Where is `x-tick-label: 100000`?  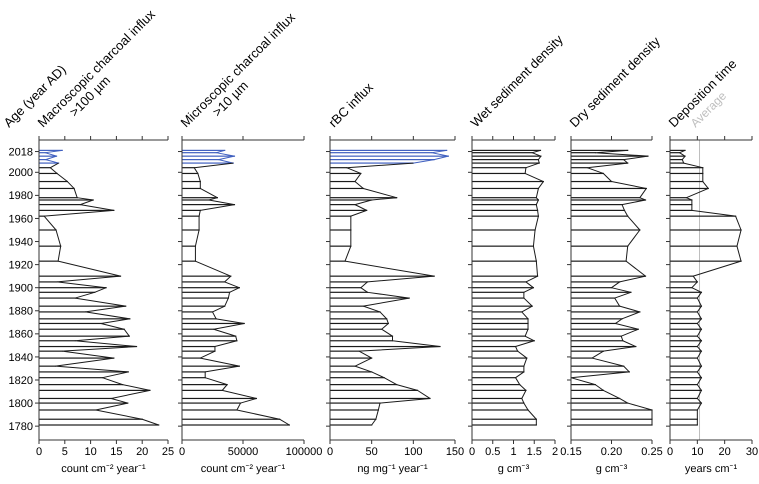
x-tick-label: 100000 is located at coordinates (304, 452).